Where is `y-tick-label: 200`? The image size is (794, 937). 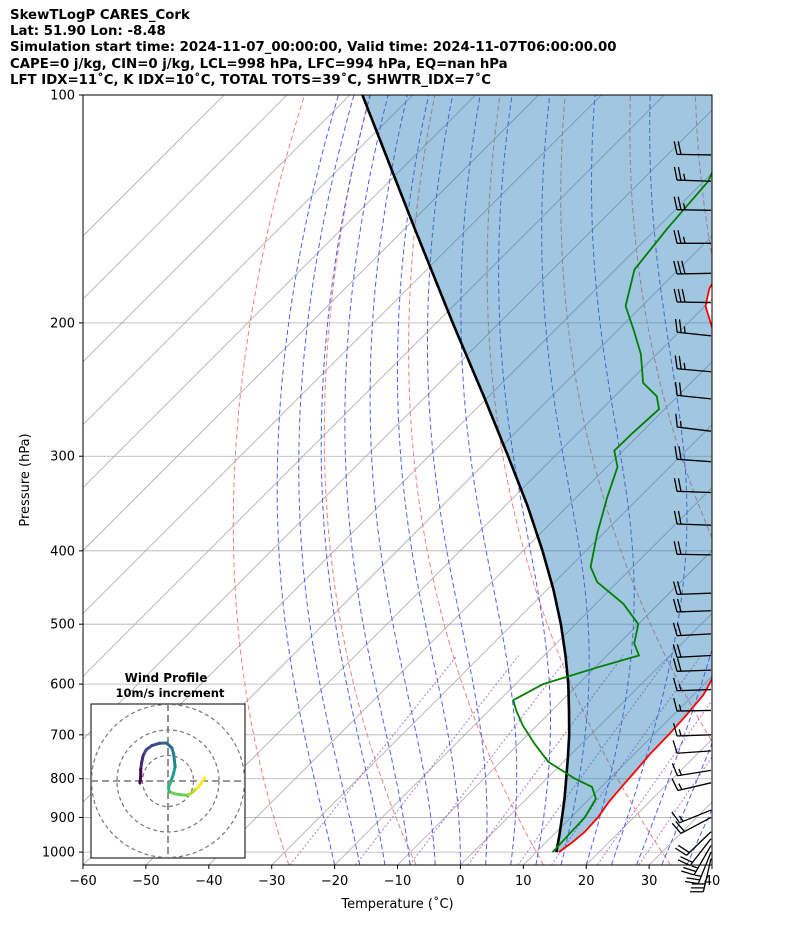
y-tick-label: 200 is located at coordinates (62, 323).